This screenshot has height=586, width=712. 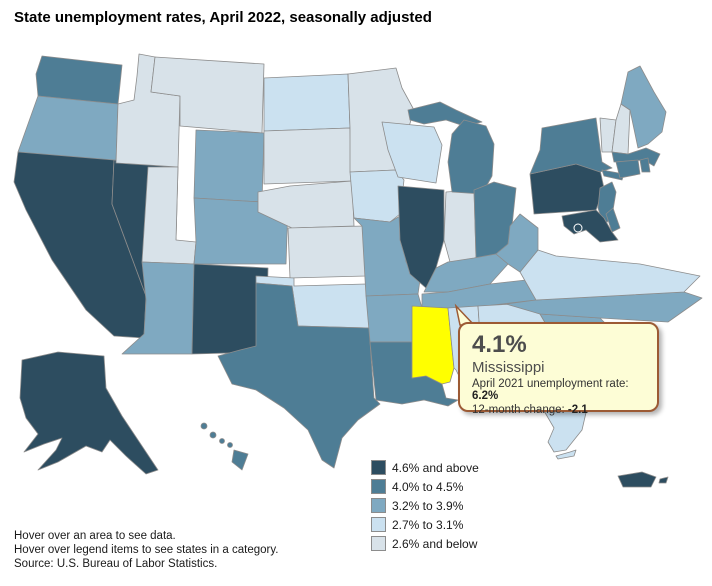 I want to click on state-michigan, so click(x=471, y=157).